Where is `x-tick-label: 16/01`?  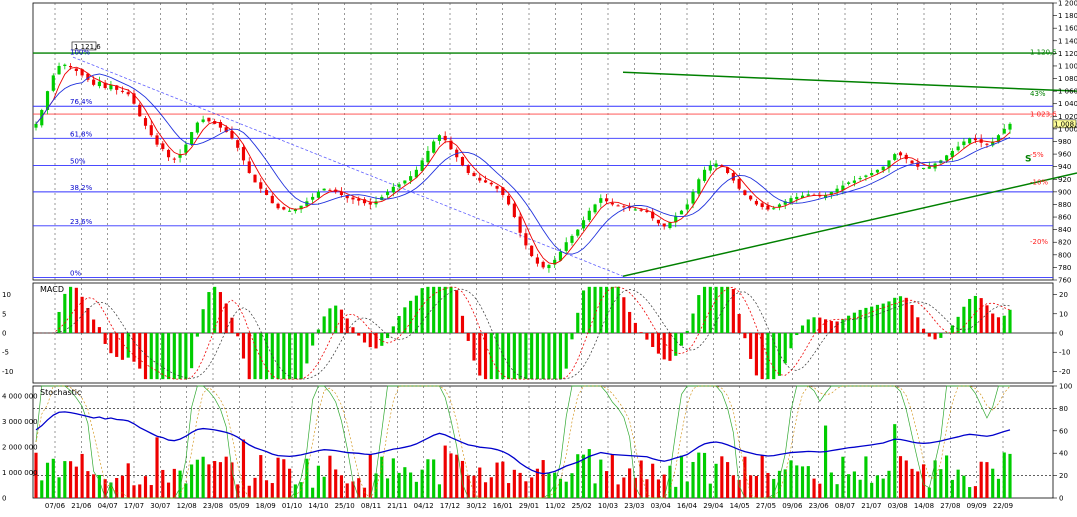
x-tick-label: 16/01 is located at coordinates (503, 506).